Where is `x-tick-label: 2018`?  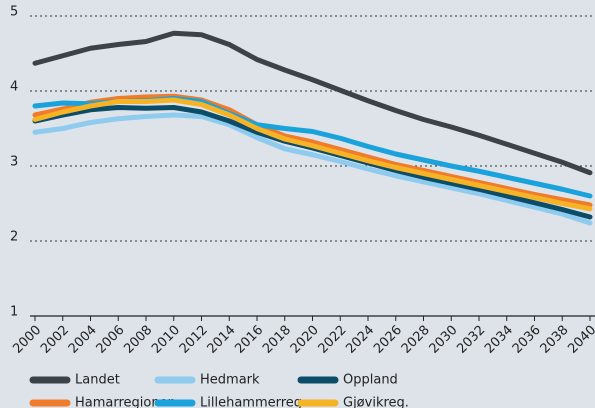
x-tick-label: 2018 is located at coordinates (277, 340).